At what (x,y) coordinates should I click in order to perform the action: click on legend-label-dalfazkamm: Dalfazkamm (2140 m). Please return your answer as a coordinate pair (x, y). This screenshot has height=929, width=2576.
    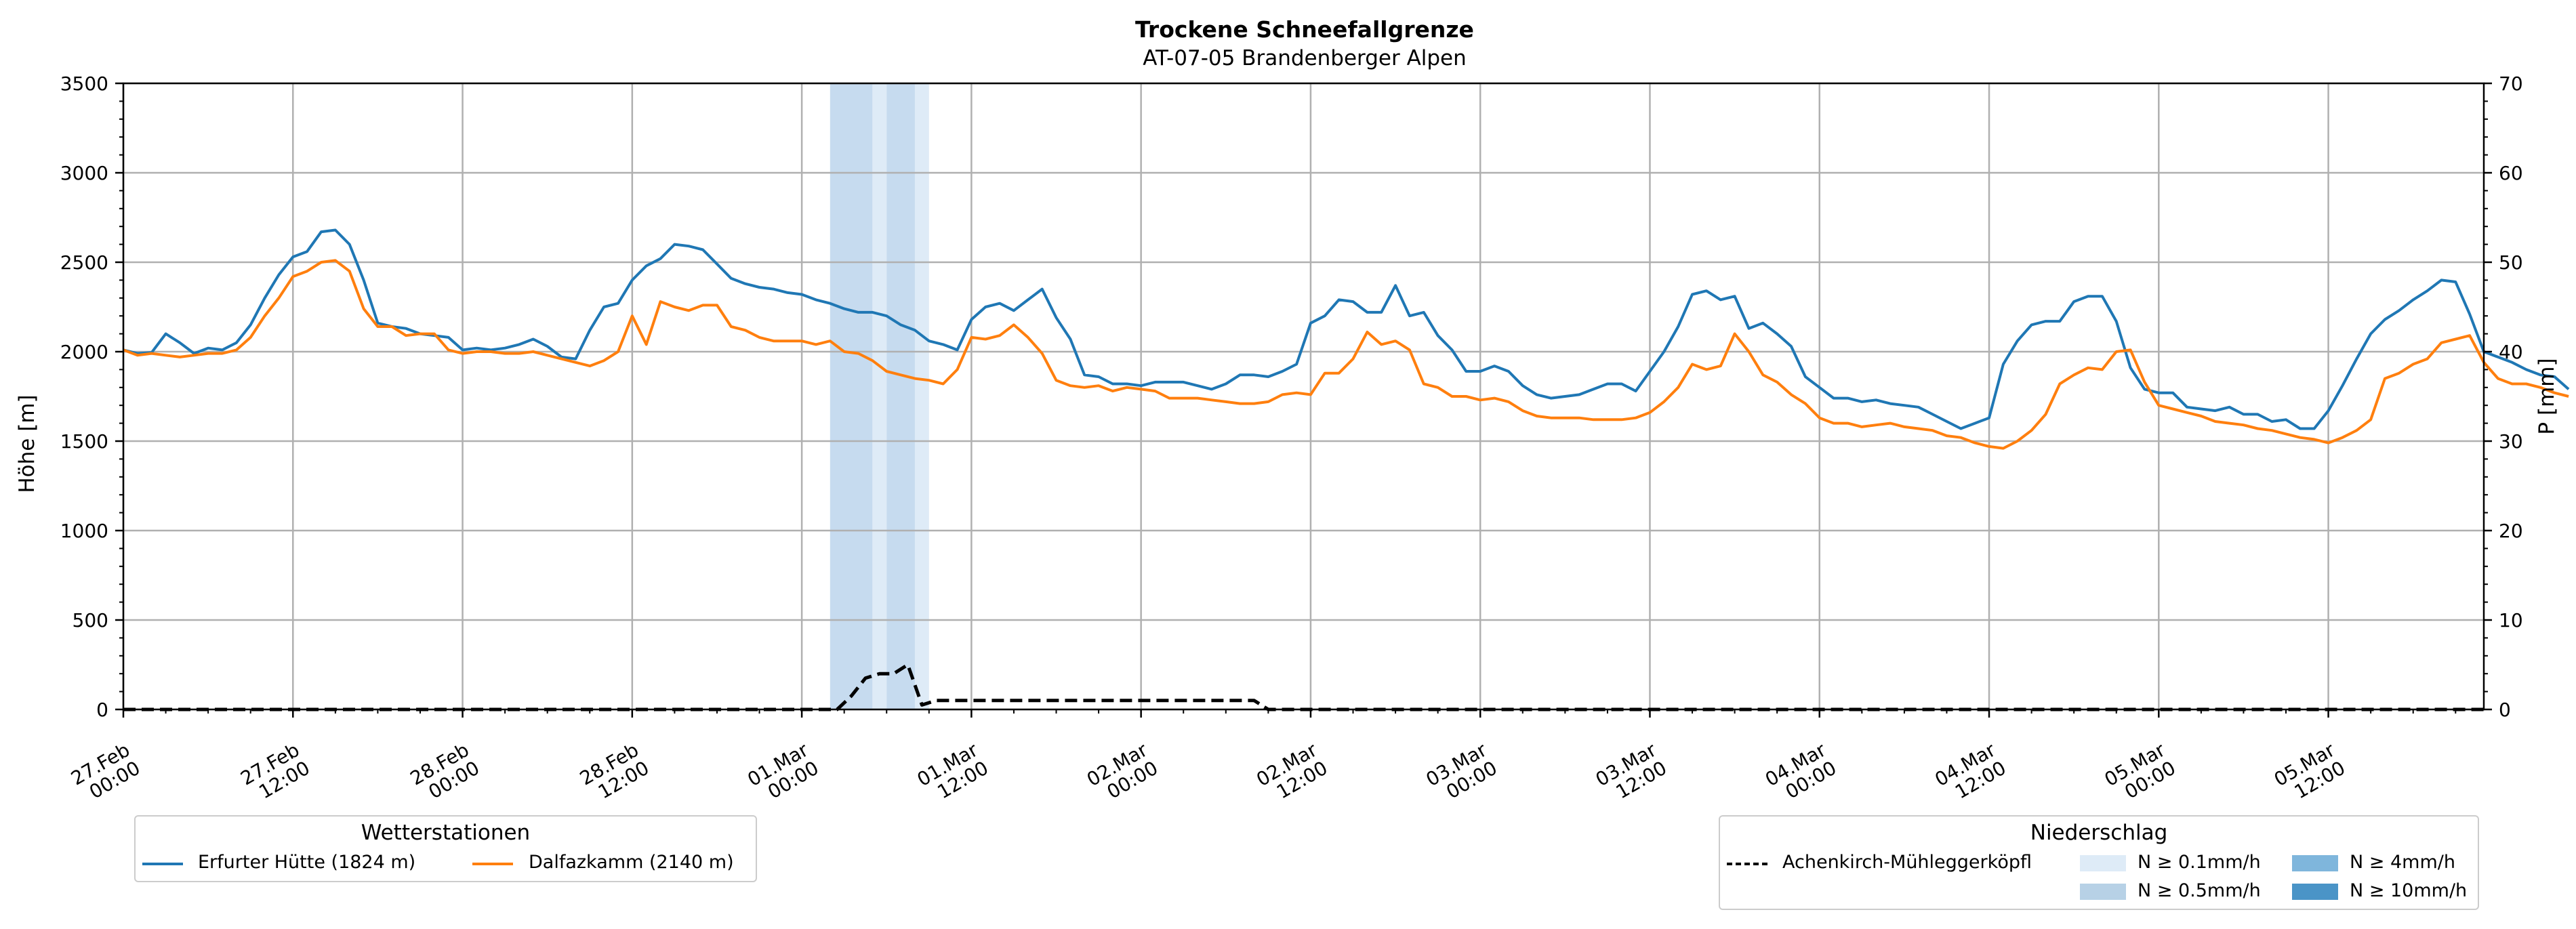
    Looking at the image, I should click on (631, 862).